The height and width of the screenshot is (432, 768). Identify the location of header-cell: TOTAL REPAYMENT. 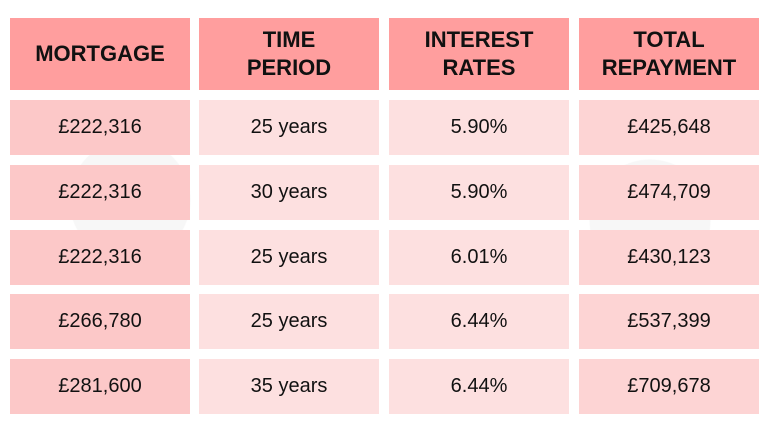
(669, 54).